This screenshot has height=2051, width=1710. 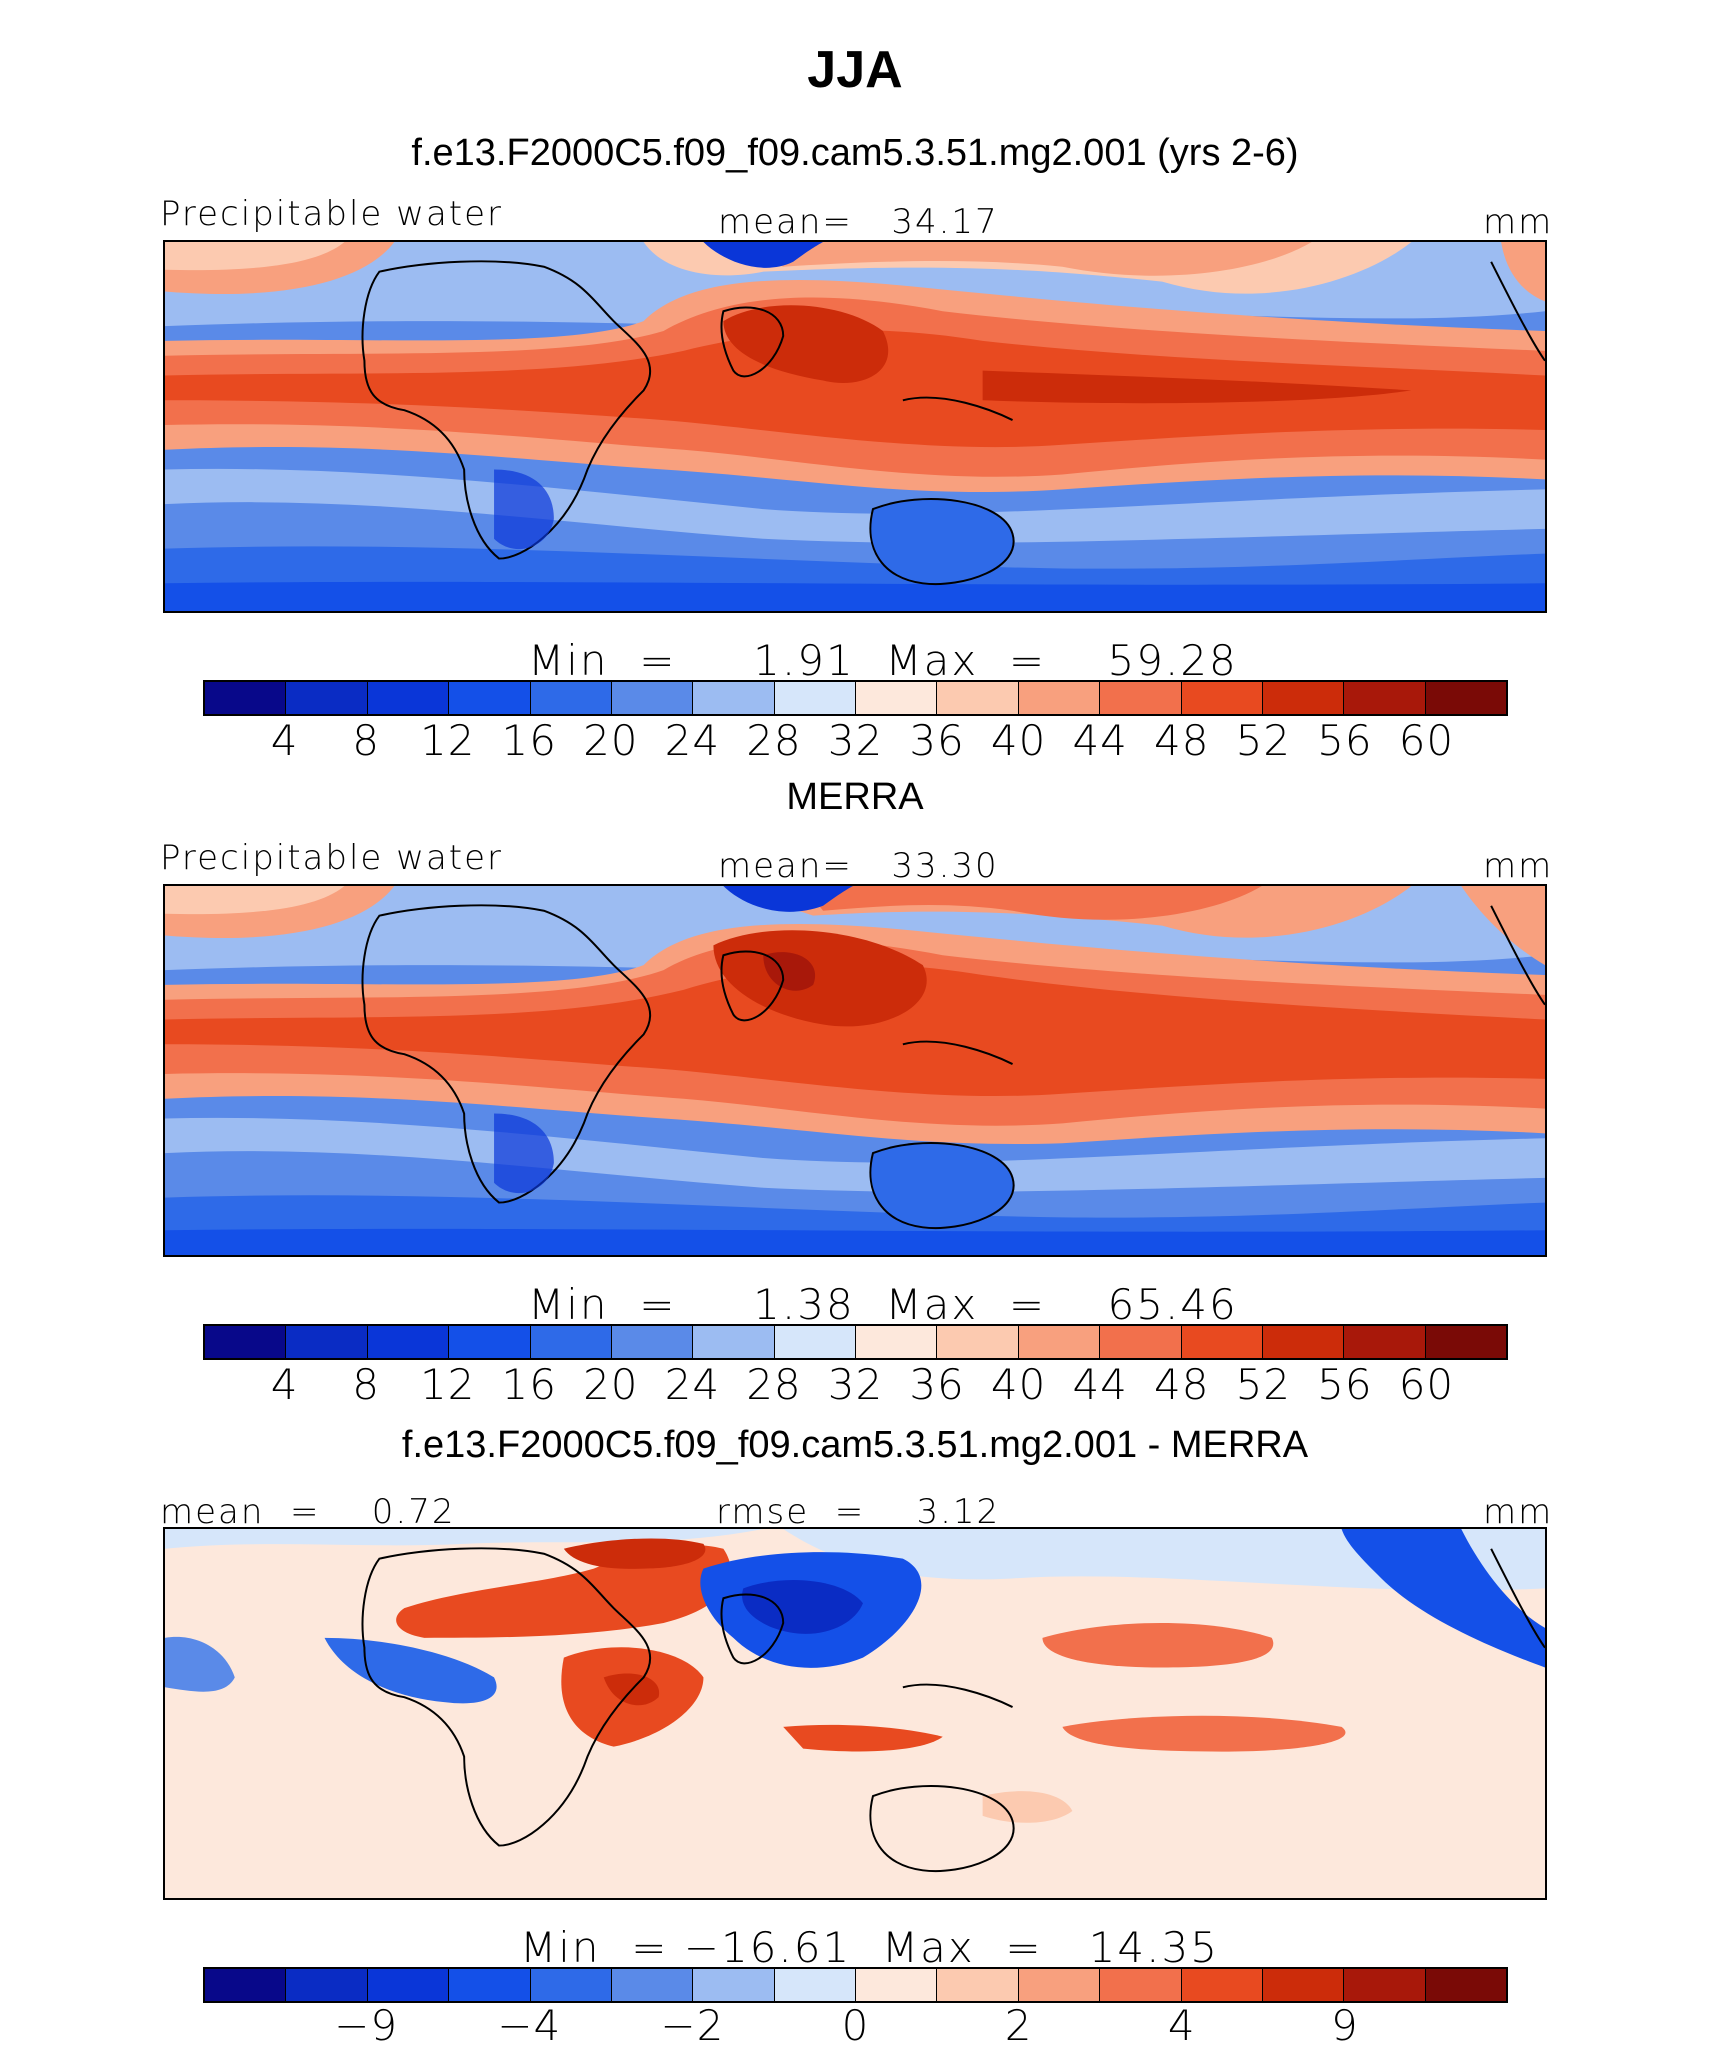 I want to click on panel-1-min-max: Min = 1.91 Max = 59.28, so click(x=883, y=660).